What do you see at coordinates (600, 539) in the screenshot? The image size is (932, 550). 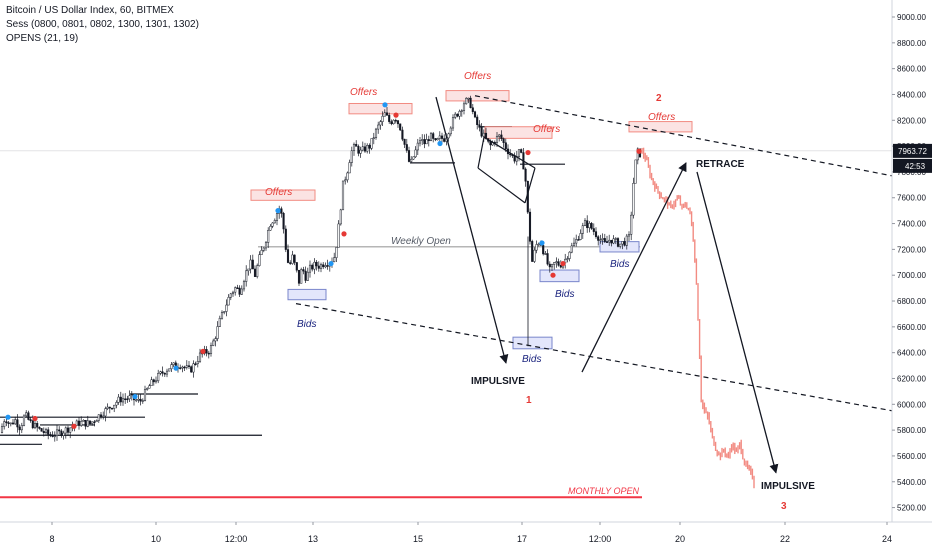 I see `x-tick-label: 12:00` at bounding box center [600, 539].